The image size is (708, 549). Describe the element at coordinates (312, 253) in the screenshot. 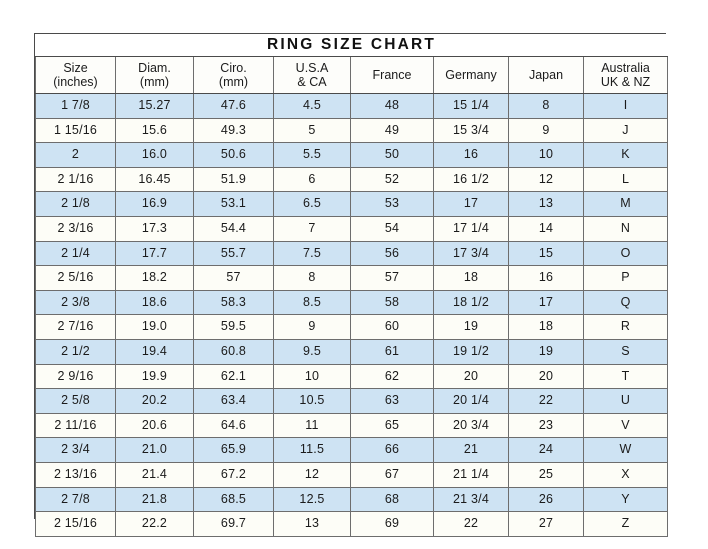

I see `cell-r6-c3: 7.5` at that location.